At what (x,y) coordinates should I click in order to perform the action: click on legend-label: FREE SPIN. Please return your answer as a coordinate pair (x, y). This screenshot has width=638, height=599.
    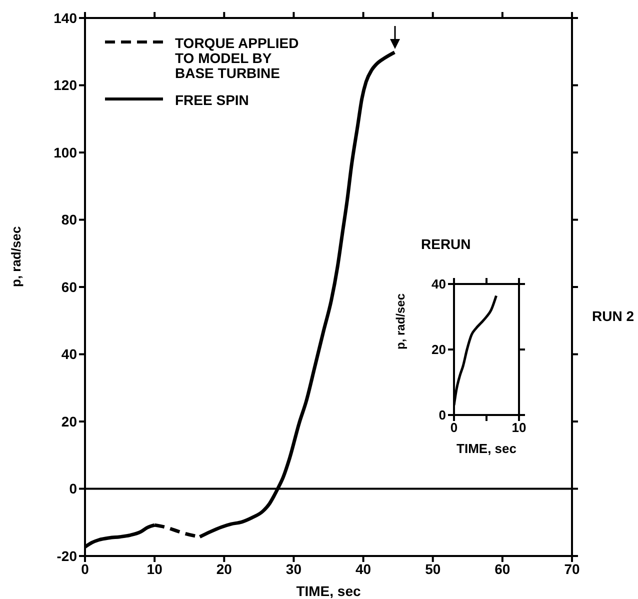
    Looking at the image, I should click on (212, 100).